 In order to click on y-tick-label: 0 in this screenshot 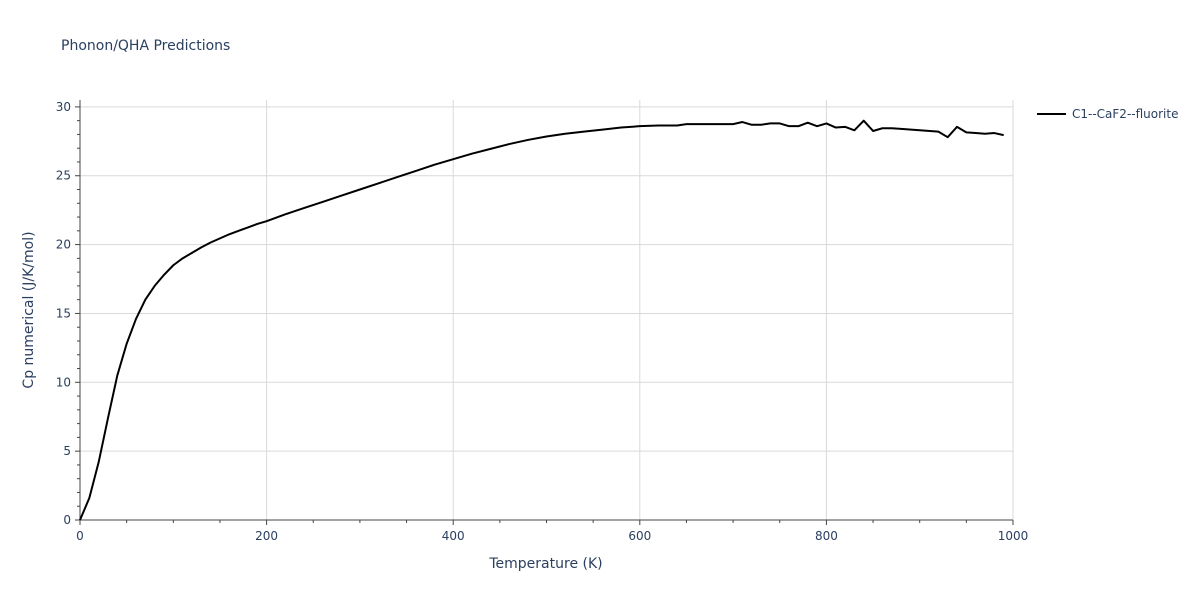, I will do `click(67, 520)`.